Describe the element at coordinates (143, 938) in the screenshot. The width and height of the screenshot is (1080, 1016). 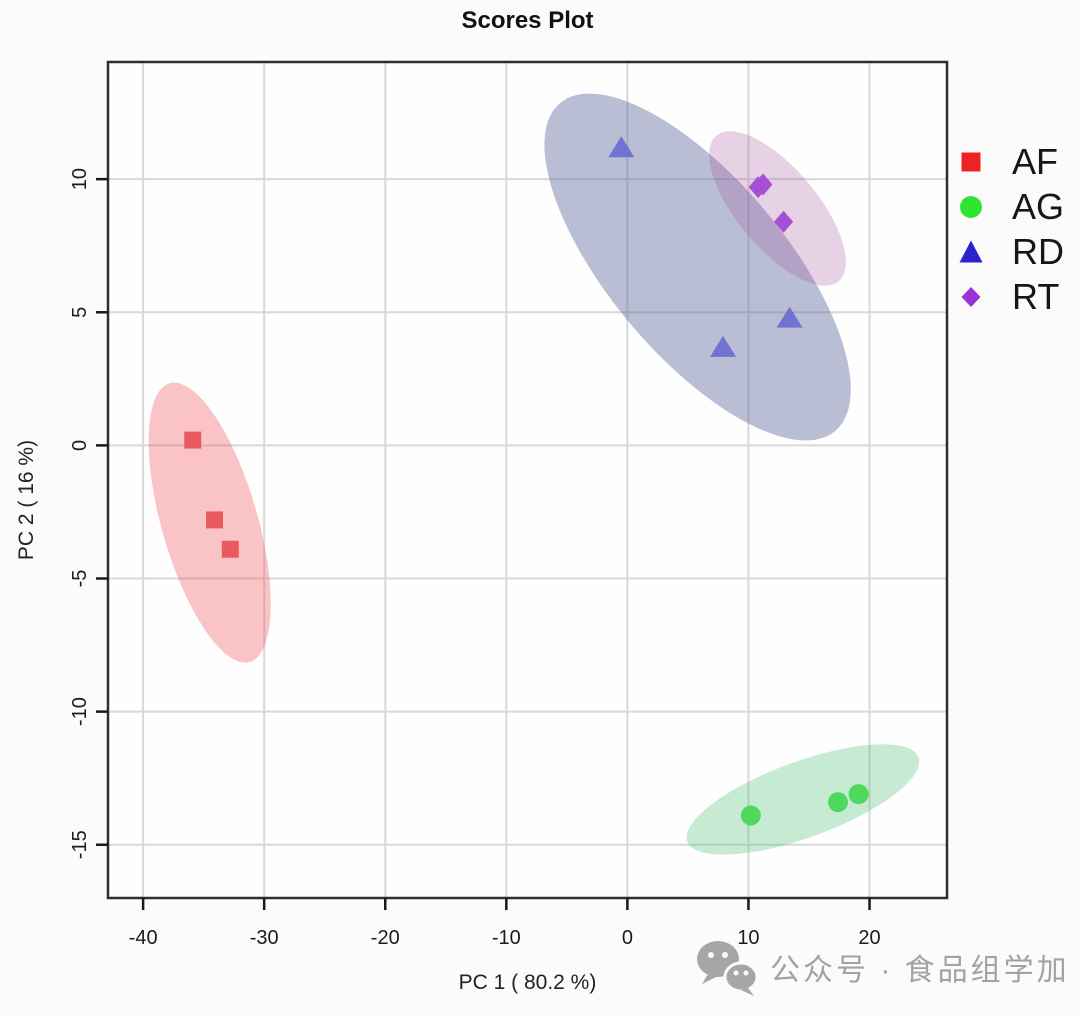
I see `x-tick-label: -40` at that location.